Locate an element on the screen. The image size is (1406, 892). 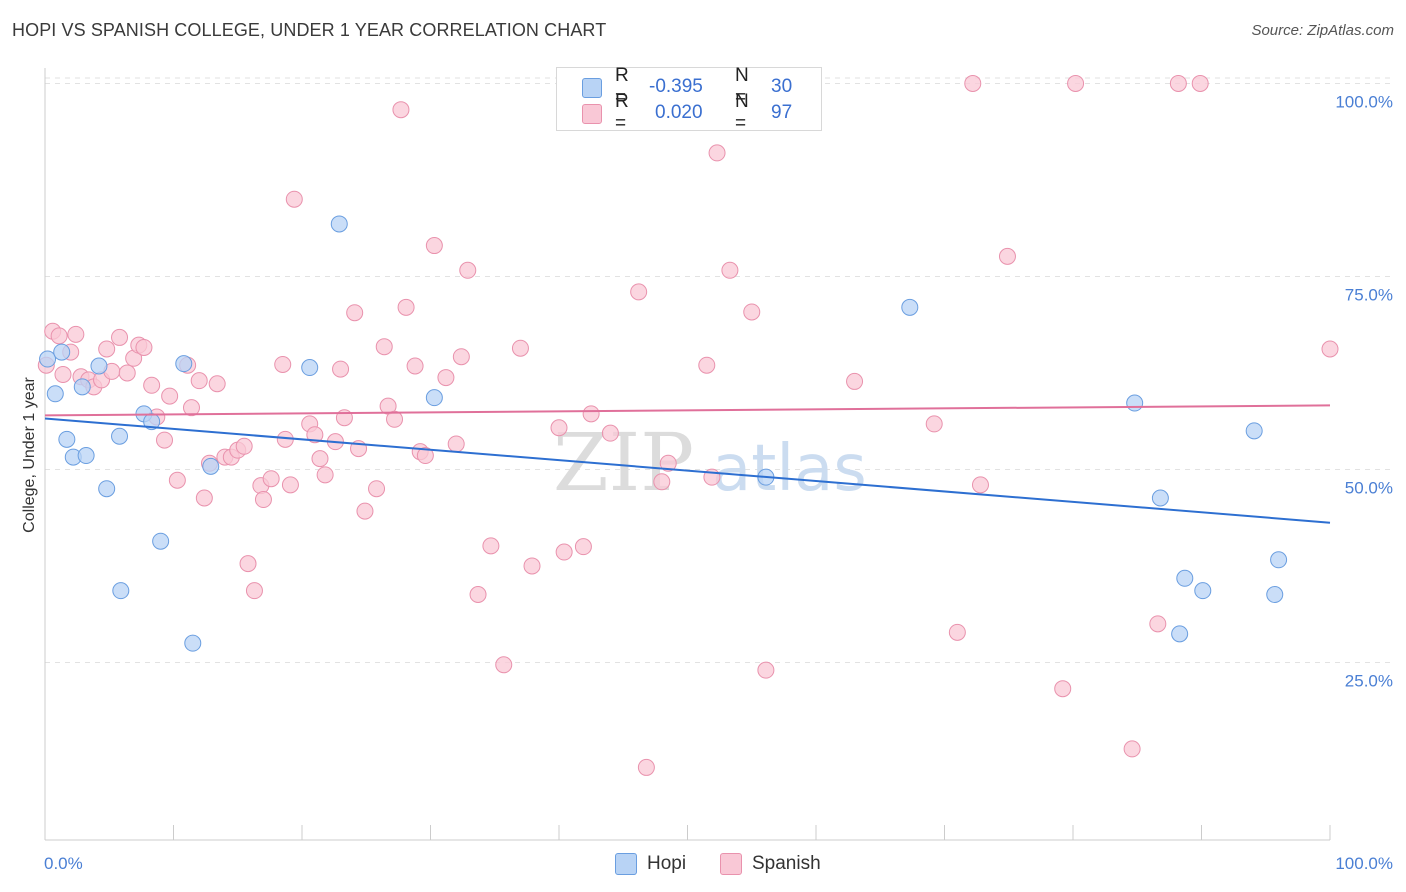
bottom-legend-hopi: Hopi is located at coordinates (650, 864).